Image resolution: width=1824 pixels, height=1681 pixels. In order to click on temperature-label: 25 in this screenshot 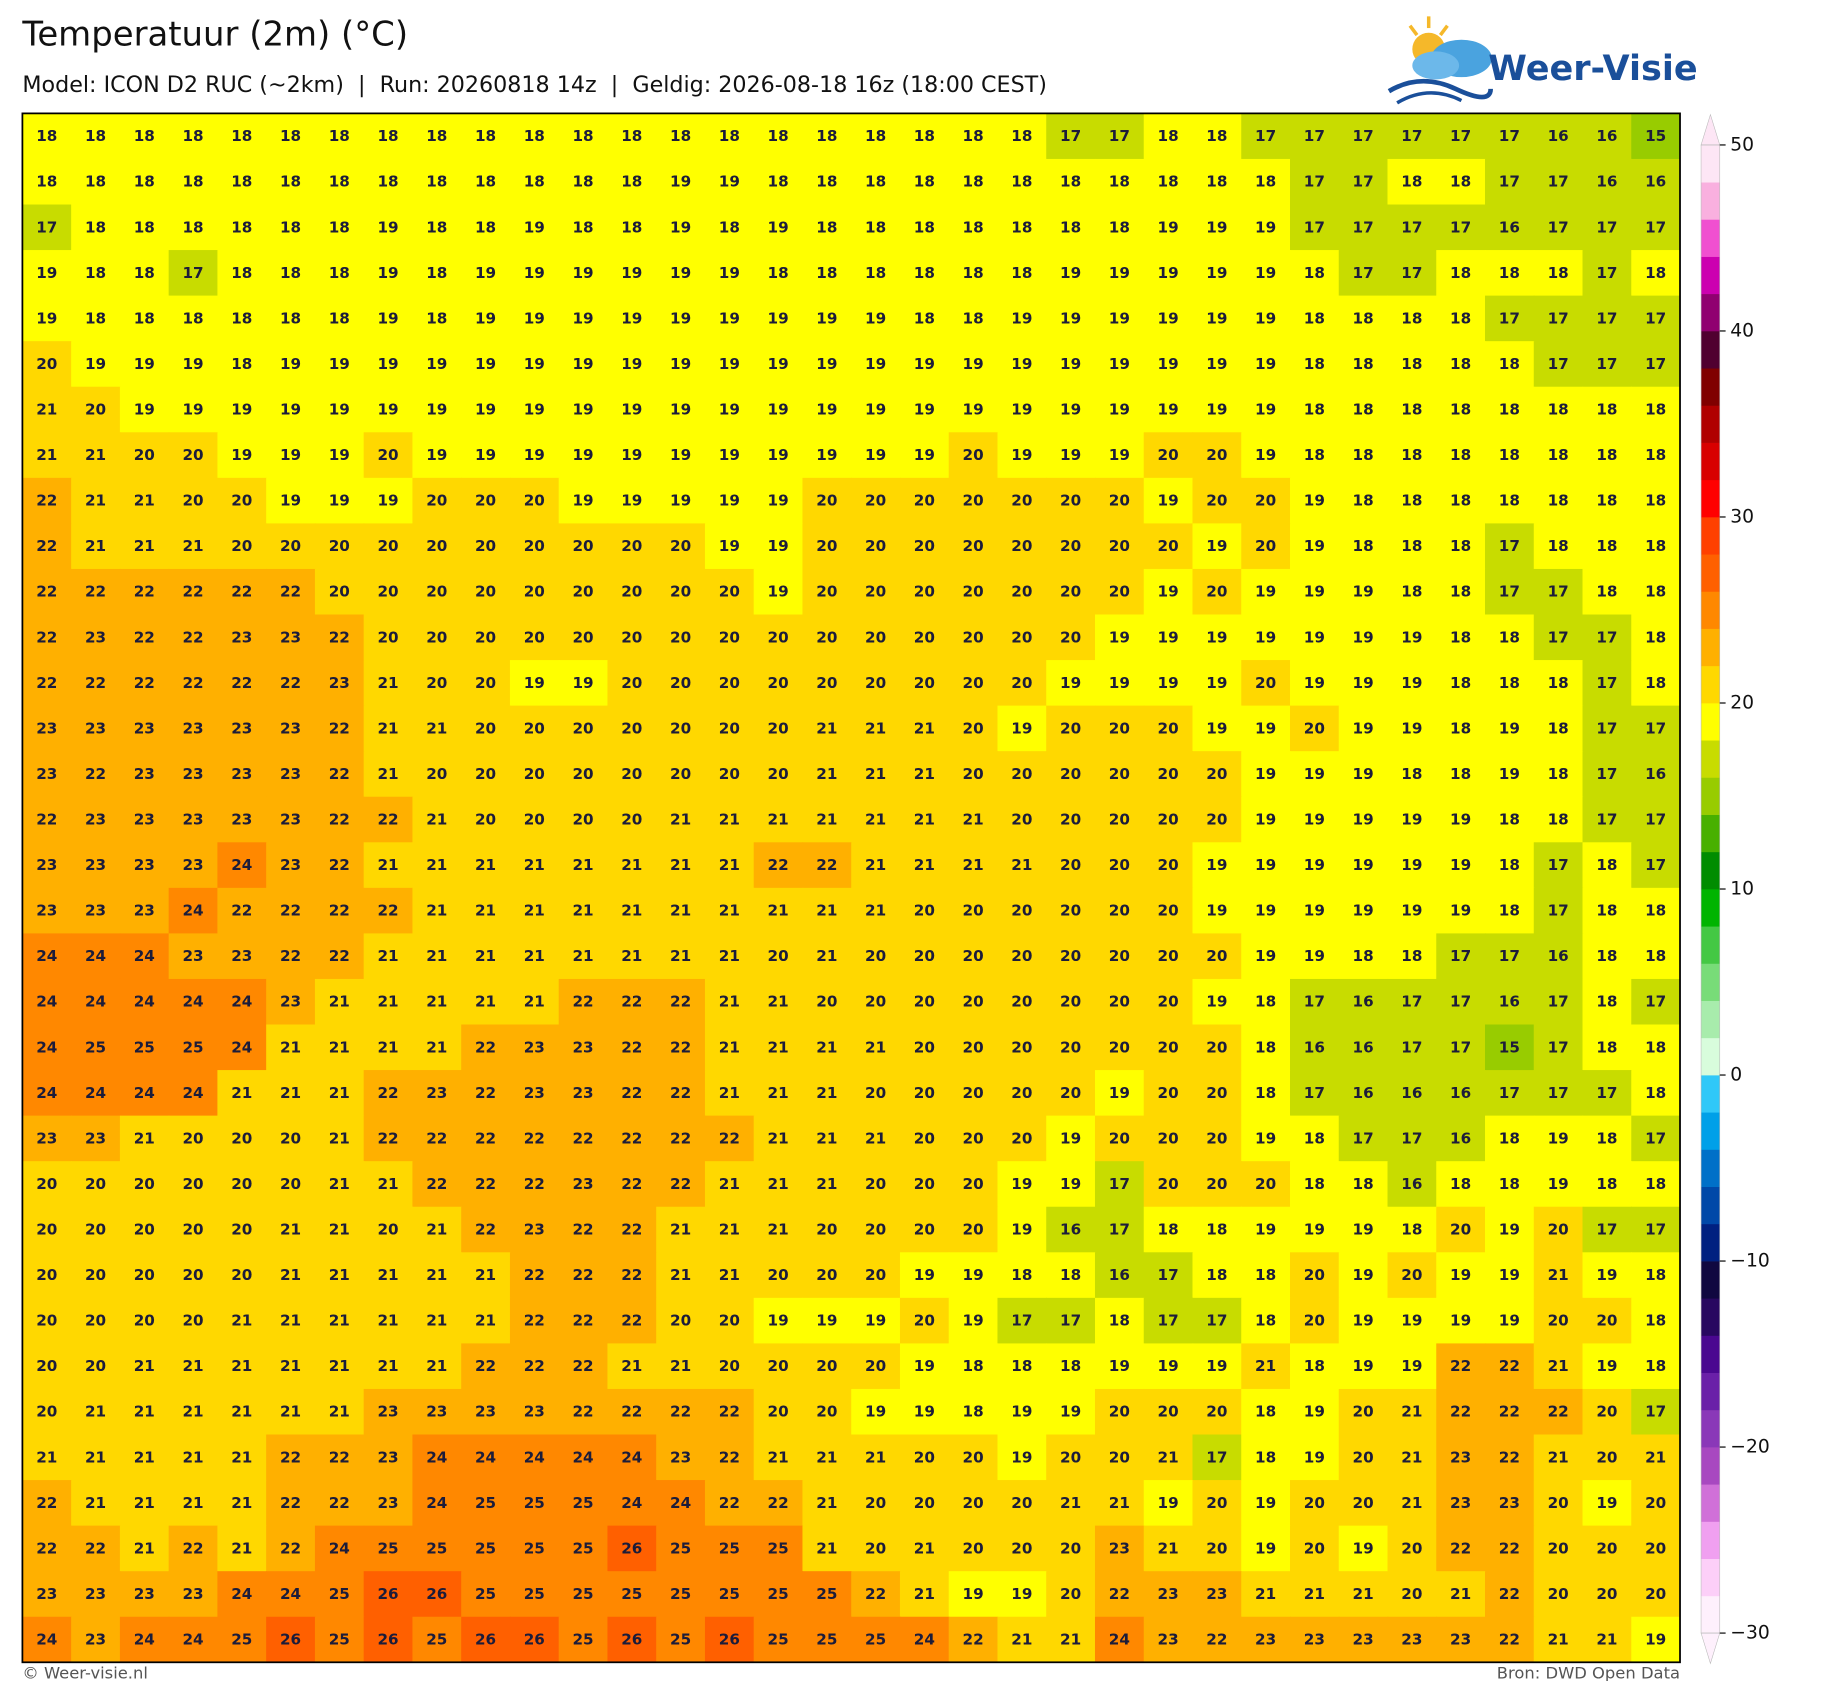, I will do `click(485, 1548)`.